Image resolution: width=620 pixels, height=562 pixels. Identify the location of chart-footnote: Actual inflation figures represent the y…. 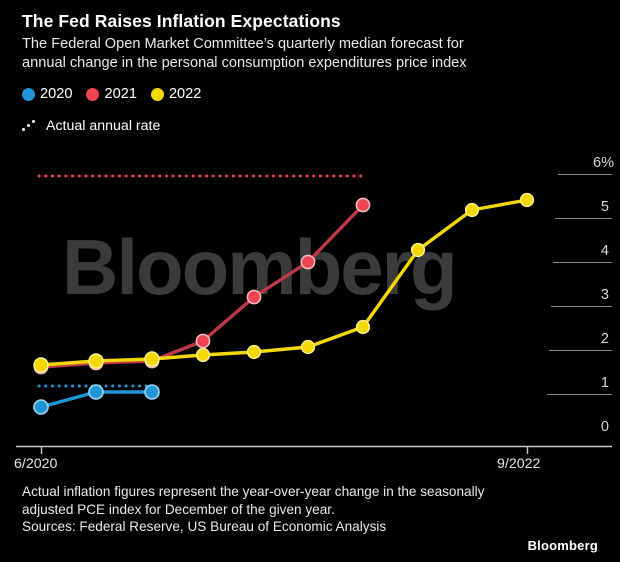
(309, 509).